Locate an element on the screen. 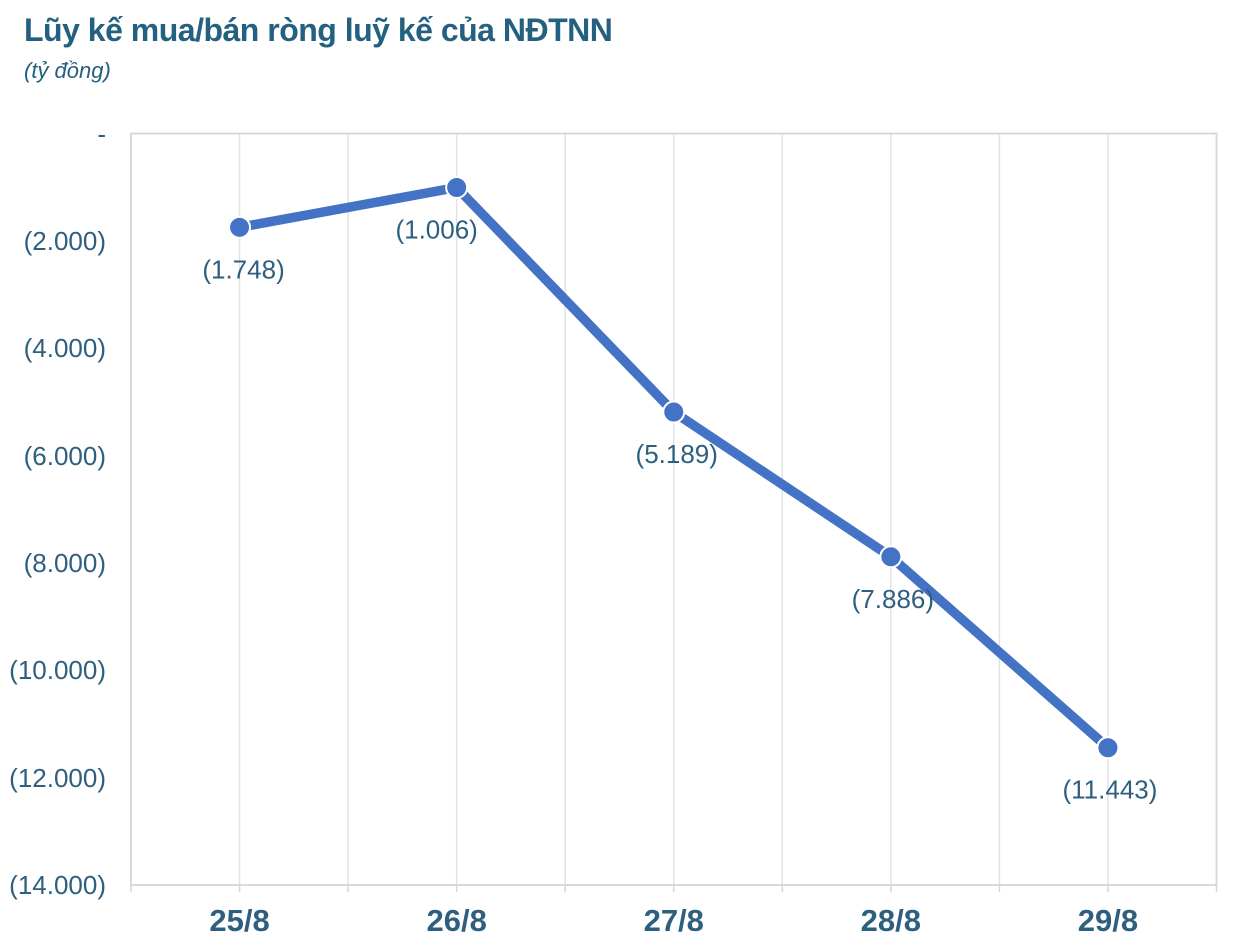 This screenshot has width=1236, height=948. data-label: (11.443) is located at coordinates (1109, 790).